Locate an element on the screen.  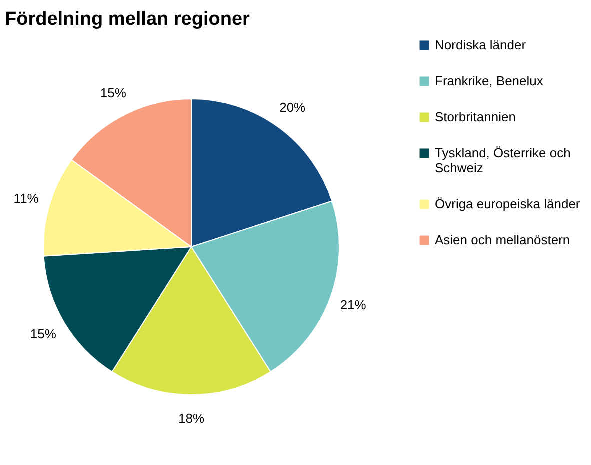
legend-label: Frankrike, Benelux is located at coordinates (489, 81).